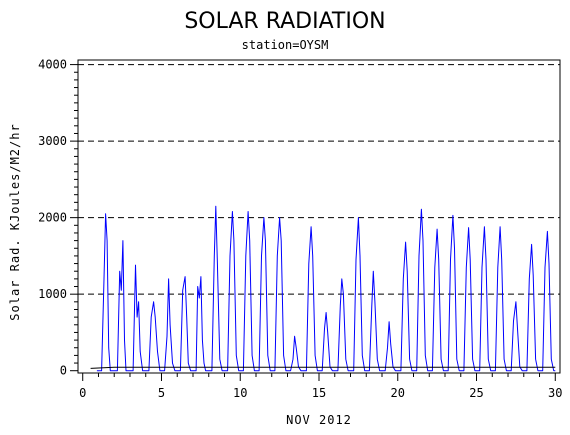 The image size is (570, 435). Describe the element at coordinates (161, 393) in the screenshot. I see `x-tick-label-5: 5` at that location.